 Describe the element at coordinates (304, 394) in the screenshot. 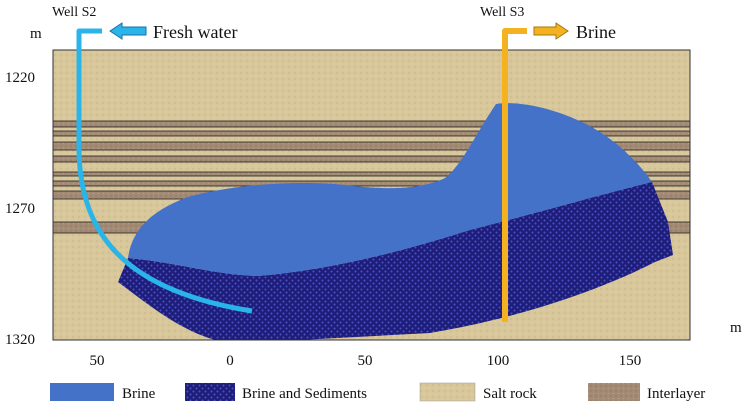

I see `legend-label: Brine and Sediments` at that location.